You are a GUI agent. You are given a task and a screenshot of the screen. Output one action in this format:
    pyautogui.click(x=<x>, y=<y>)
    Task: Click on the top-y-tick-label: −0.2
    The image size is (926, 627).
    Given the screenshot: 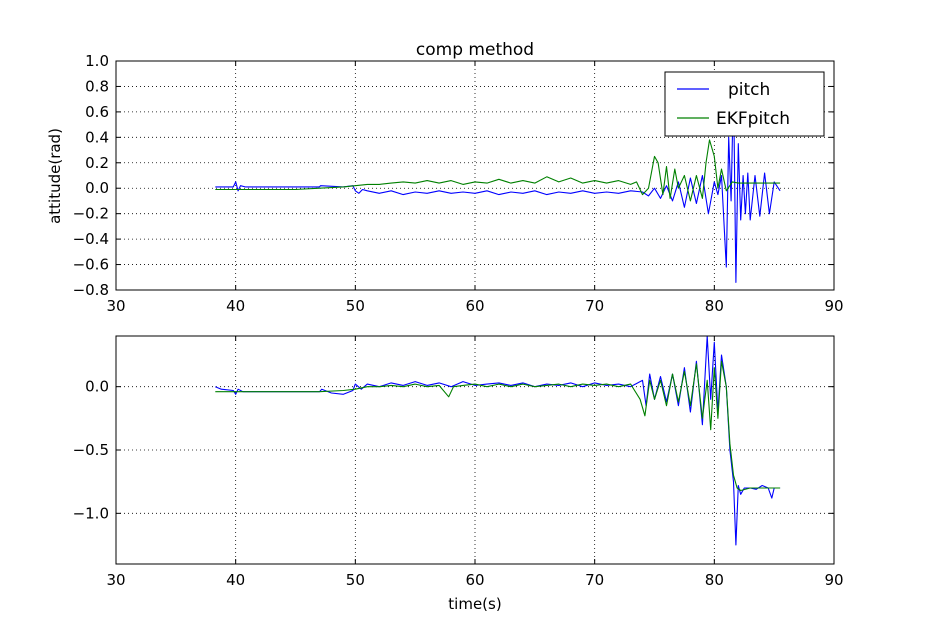 What is the action you would take?
    pyautogui.click(x=91, y=214)
    